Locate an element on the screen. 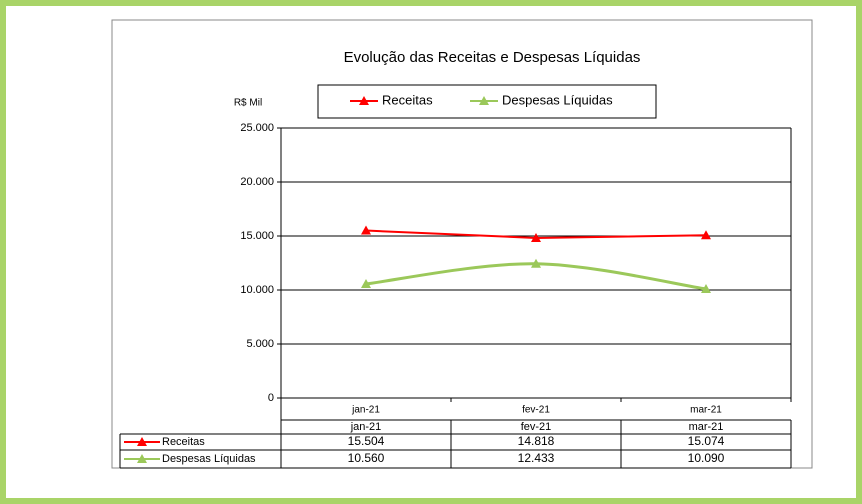  legend-label: Despesas Líquidas is located at coordinates (557, 99).